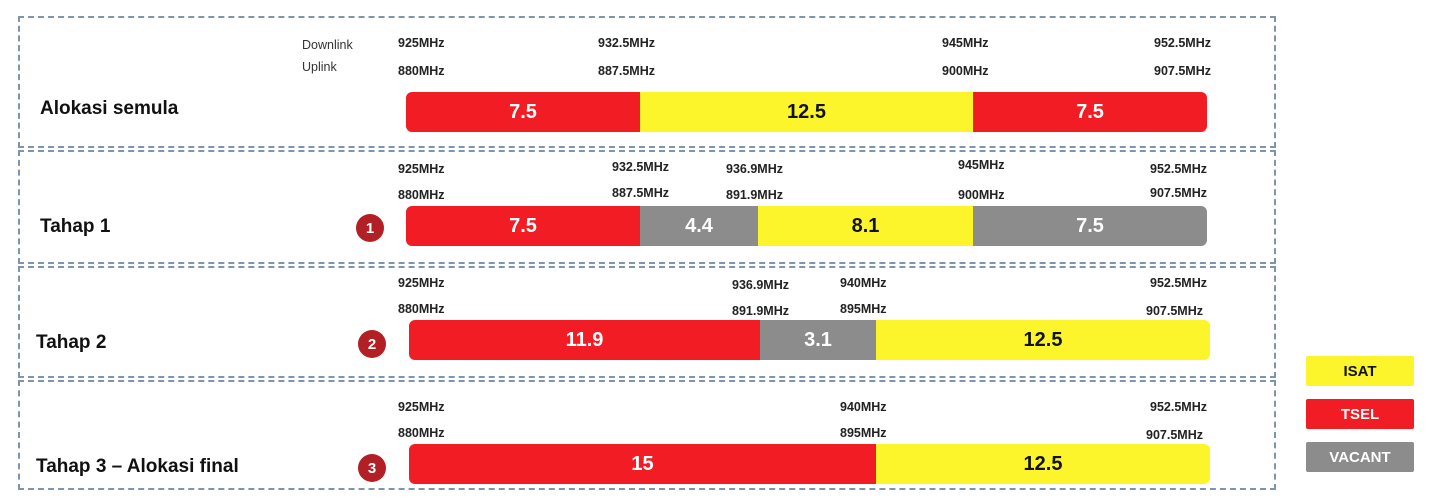  Describe the element at coordinates (137, 466) in the screenshot. I see `stage-label: Tahap 3 – Alokasi final` at that location.